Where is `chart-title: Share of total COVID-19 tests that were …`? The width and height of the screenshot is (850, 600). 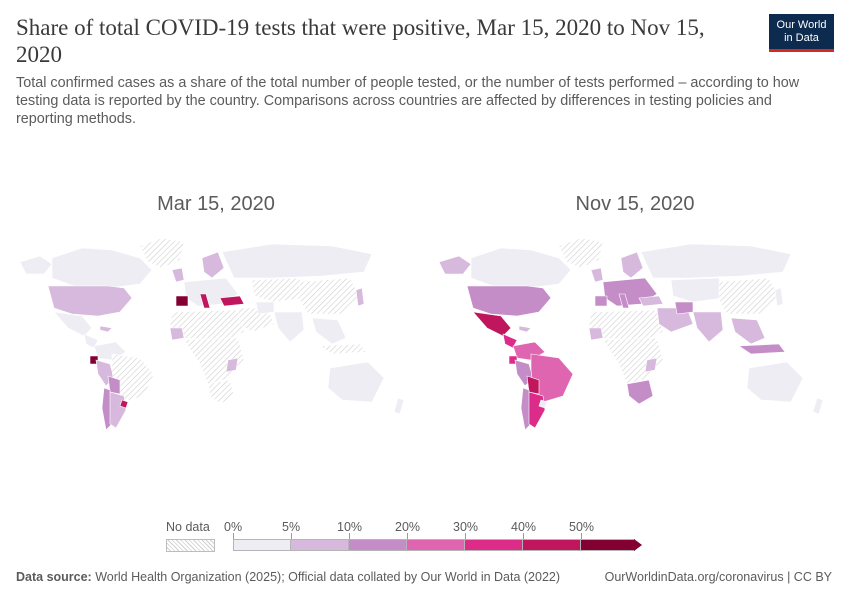
chart-title: Share of total COVID-19 tests that were … is located at coordinates (360, 41).